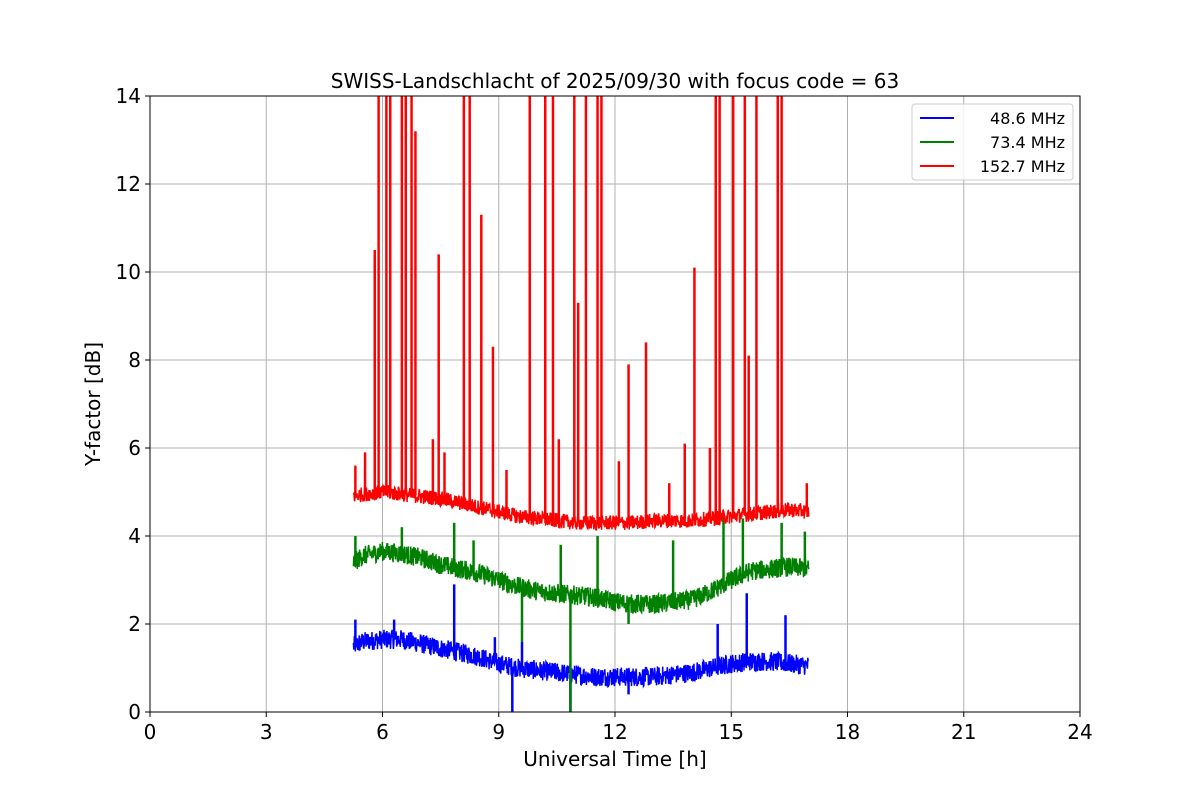 The height and width of the screenshot is (804, 1200). Describe the element at coordinates (498, 732) in the screenshot. I see `x-tick-label: 9` at that location.